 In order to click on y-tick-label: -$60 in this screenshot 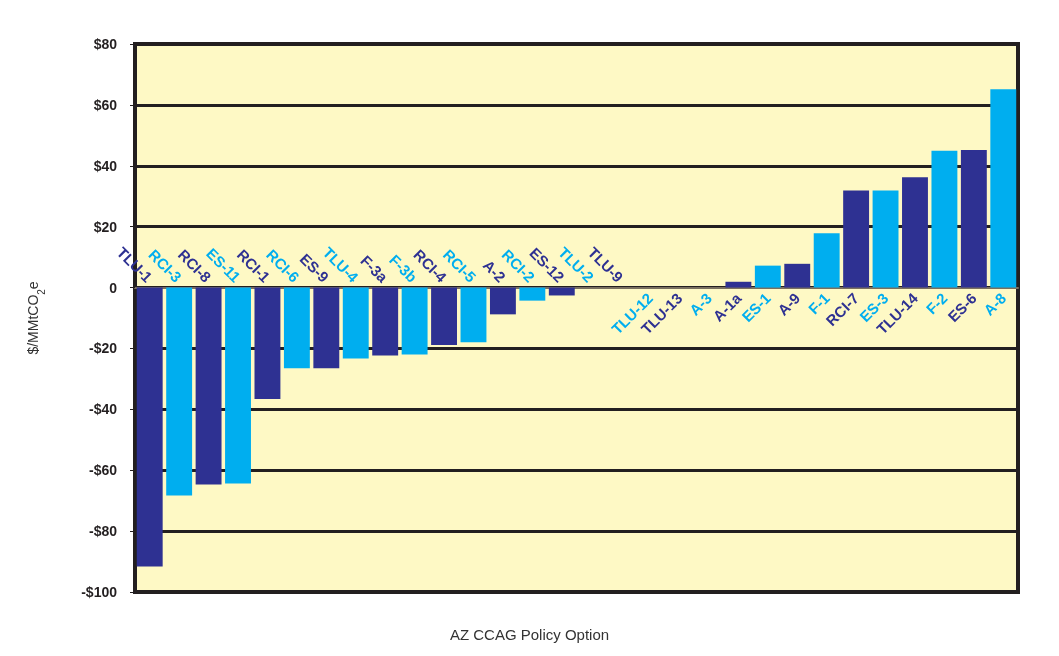, I will do `click(103, 470)`.